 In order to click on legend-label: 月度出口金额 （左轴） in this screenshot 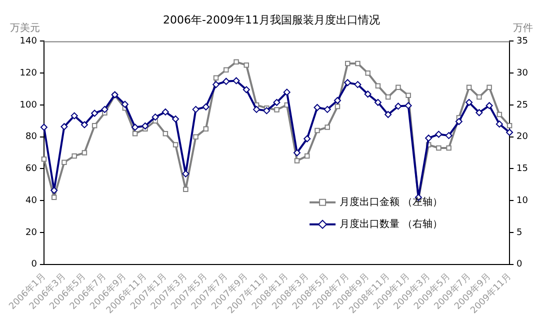, I will do `click(391, 202)`.